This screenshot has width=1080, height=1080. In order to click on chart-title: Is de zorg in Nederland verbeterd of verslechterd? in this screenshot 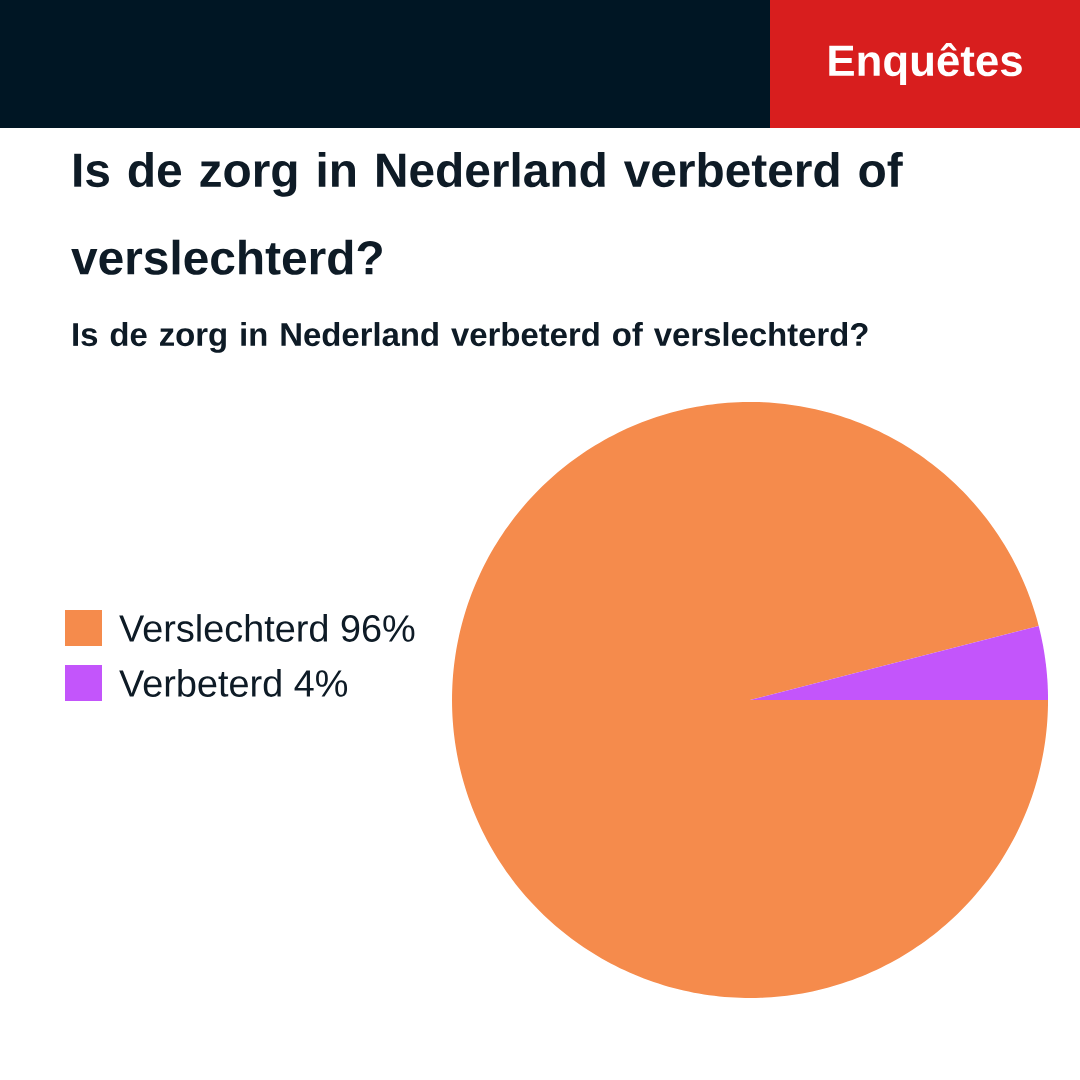, I will do `click(487, 213)`.